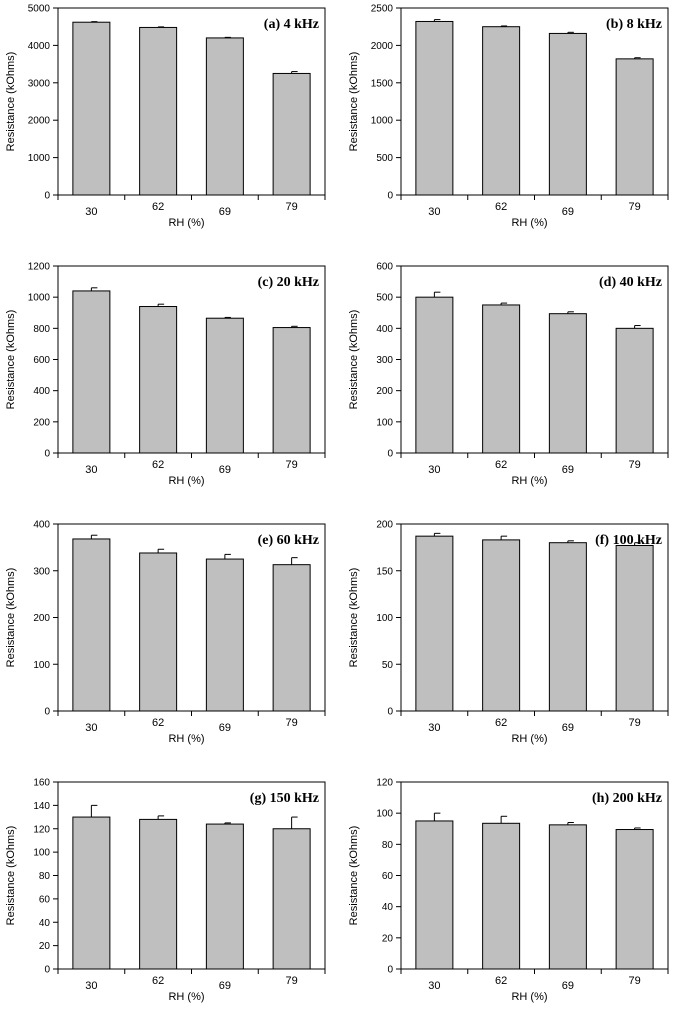  Describe the element at coordinates (41, 618) in the screenshot. I see `ytick-label-e-2: 200` at that location.